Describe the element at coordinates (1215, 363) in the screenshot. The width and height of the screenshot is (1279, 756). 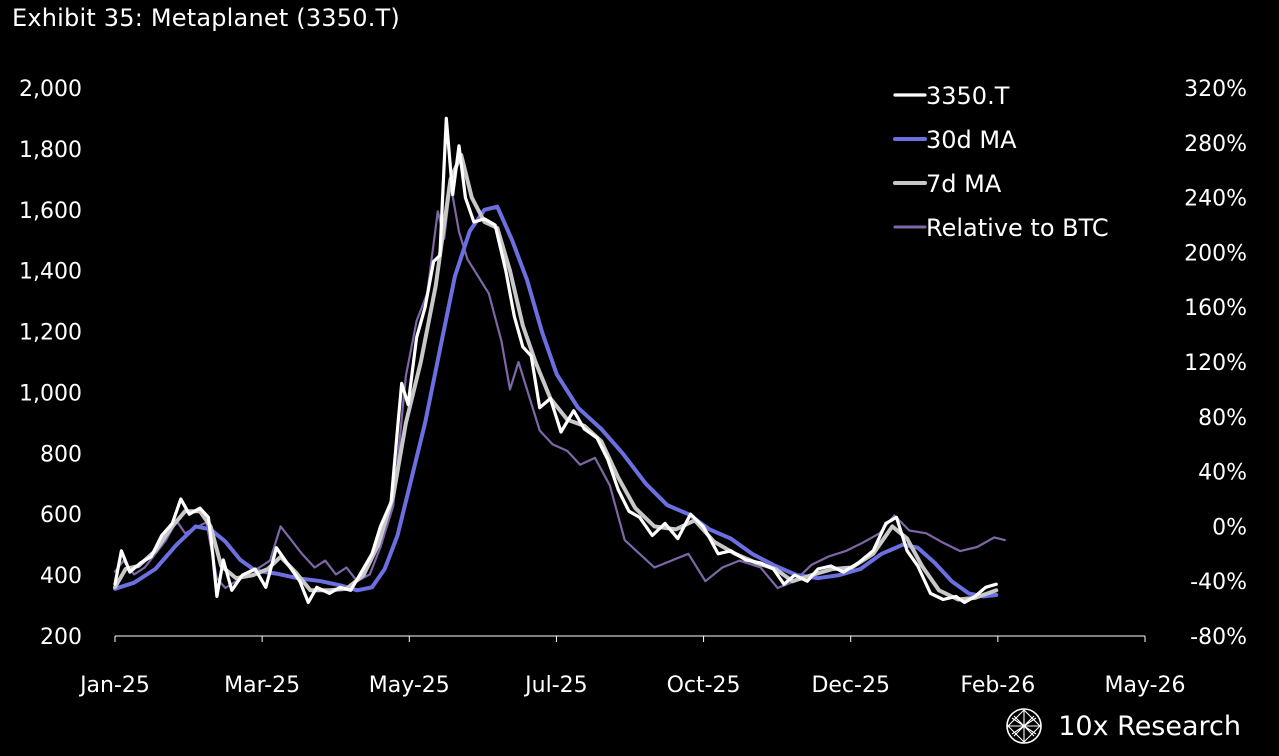
I see `y-right-tick-label: 120%` at that location.